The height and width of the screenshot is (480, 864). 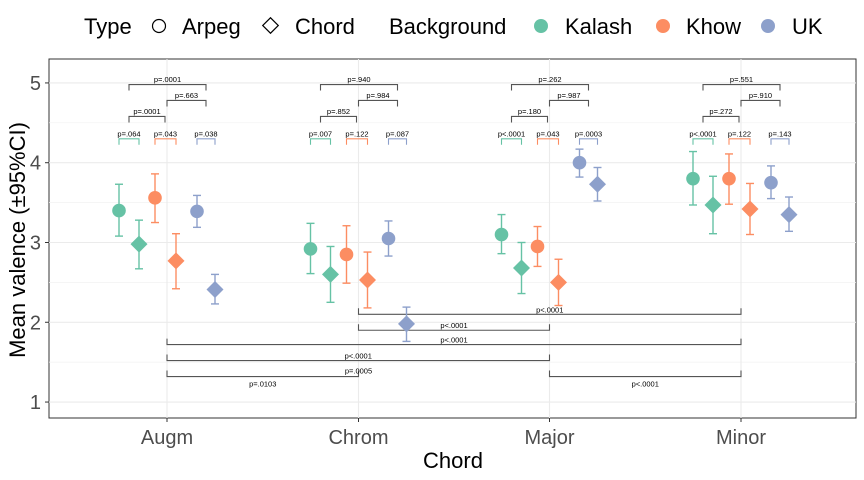 What do you see at coordinates (358, 371) in the screenshot?
I see `between-label: p=.0005` at bounding box center [358, 371].